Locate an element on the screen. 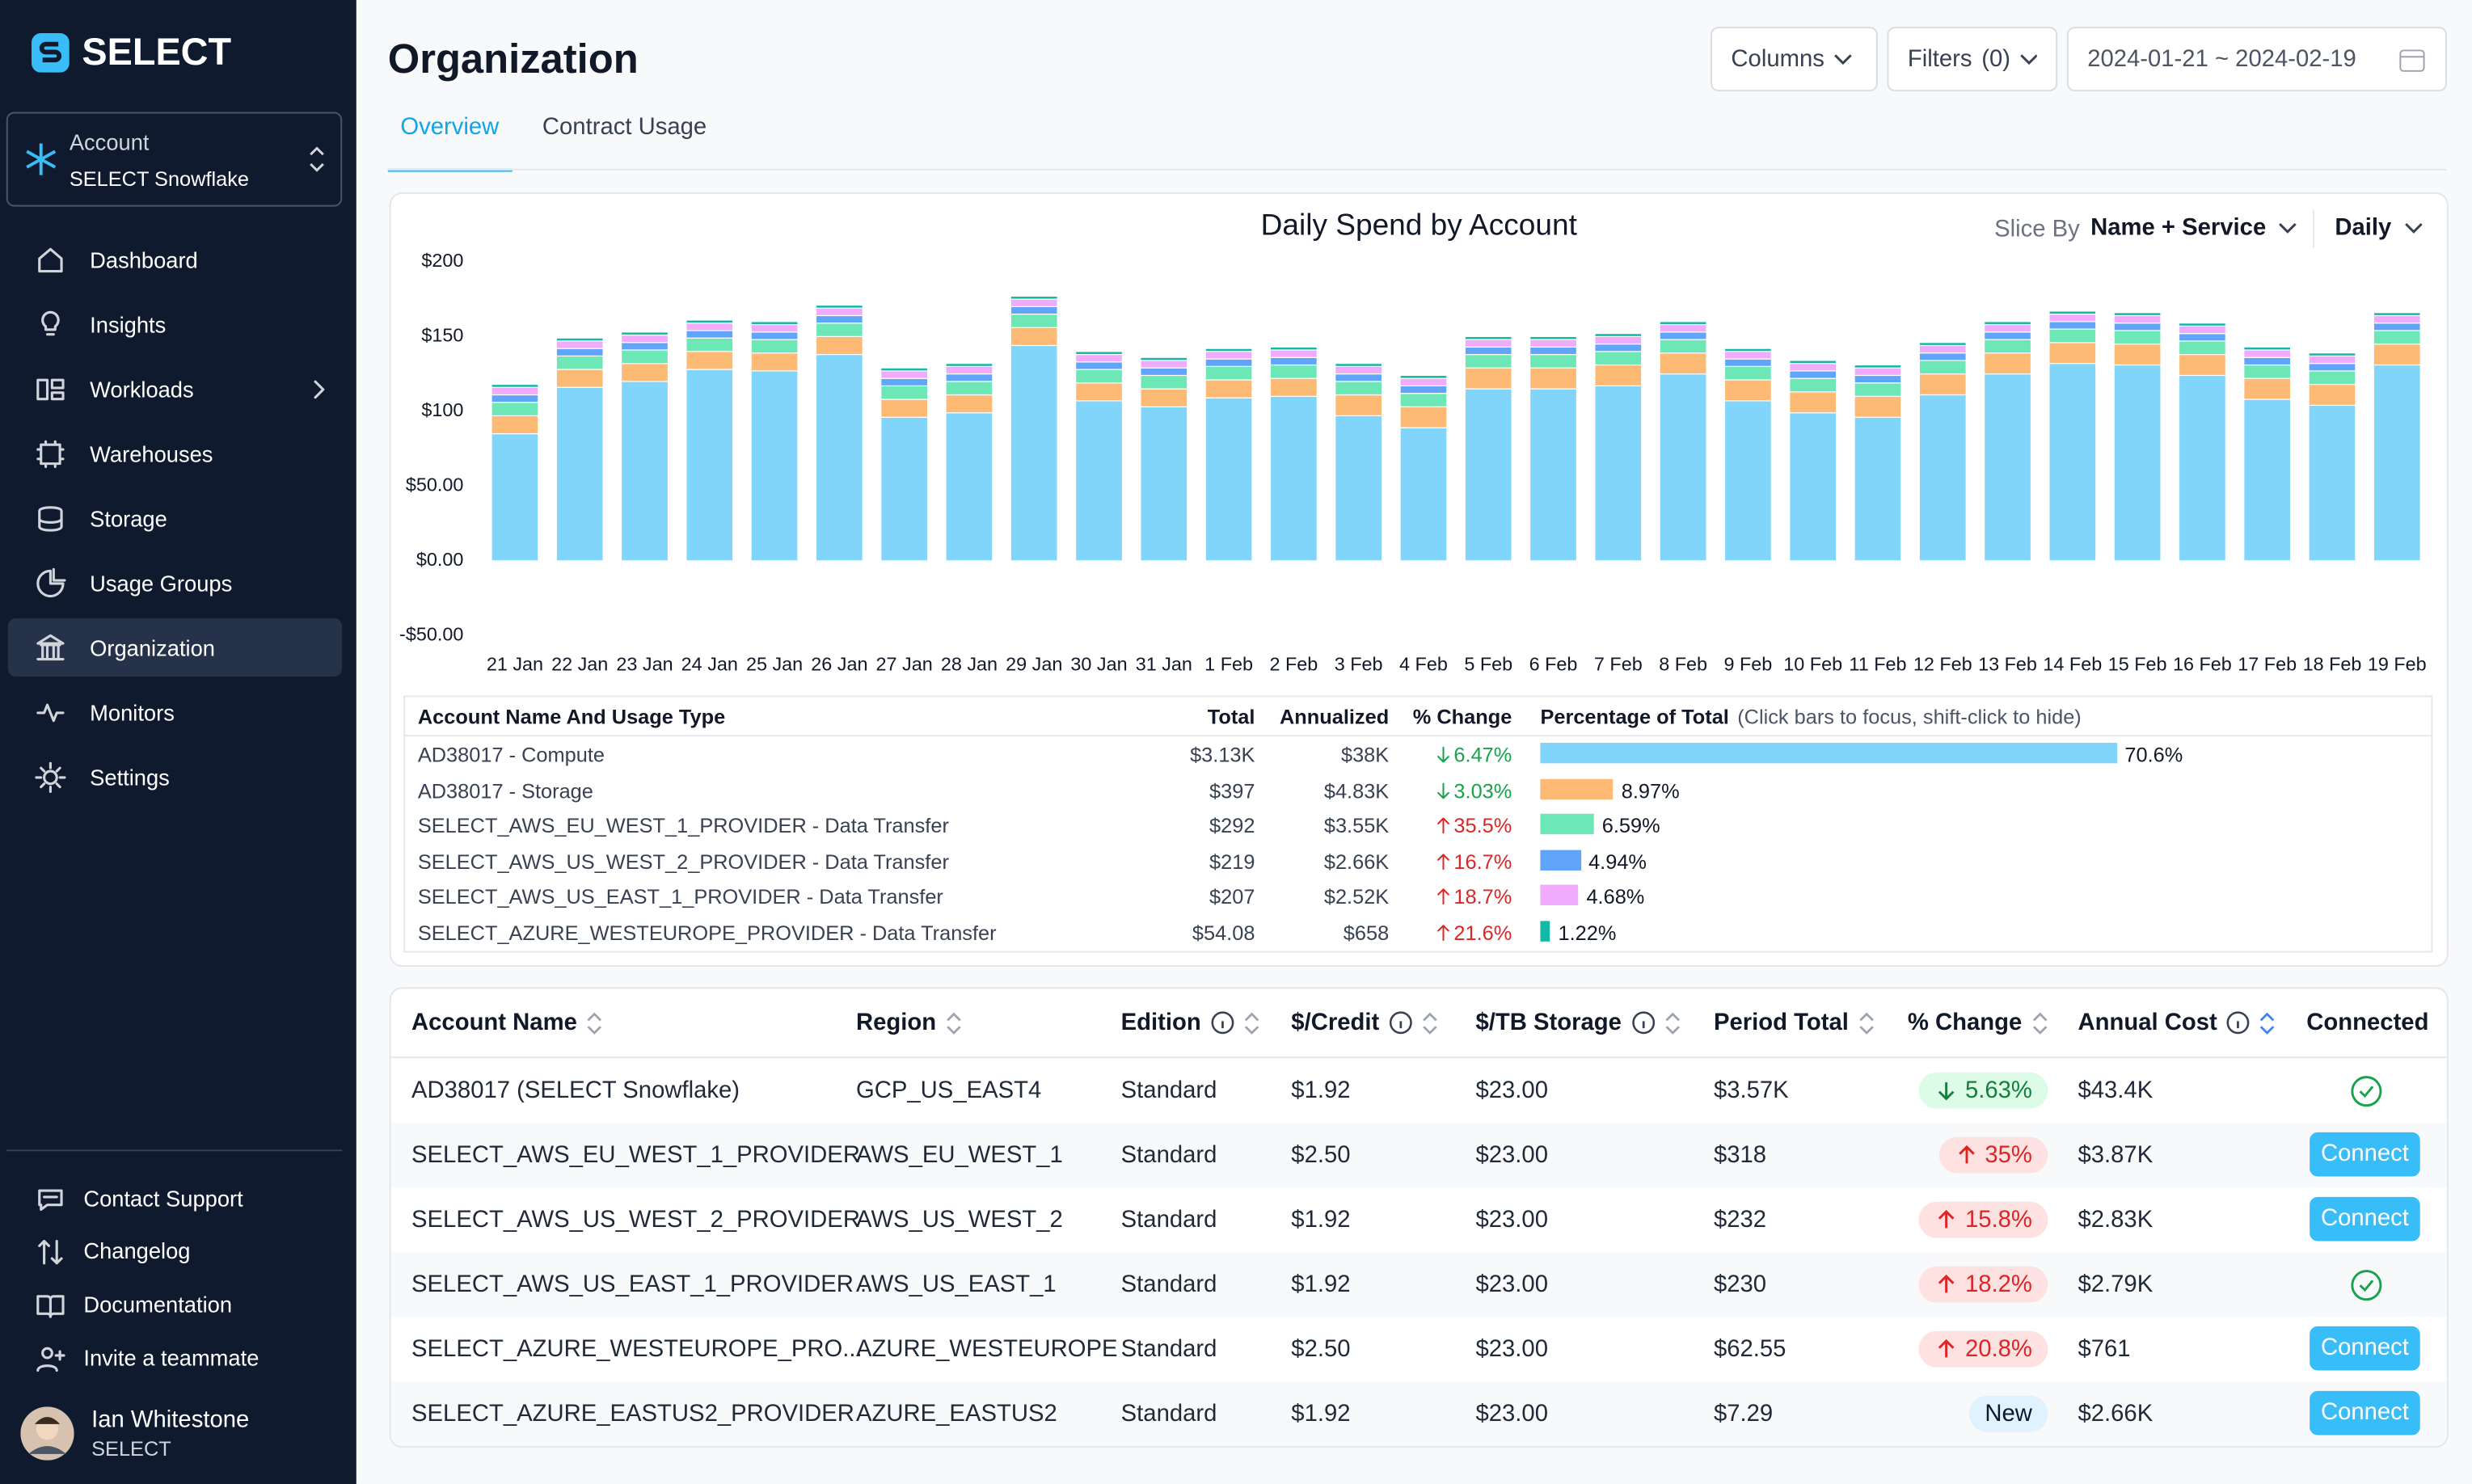  slice-select: Name + Service is located at coordinates (2193, 228).